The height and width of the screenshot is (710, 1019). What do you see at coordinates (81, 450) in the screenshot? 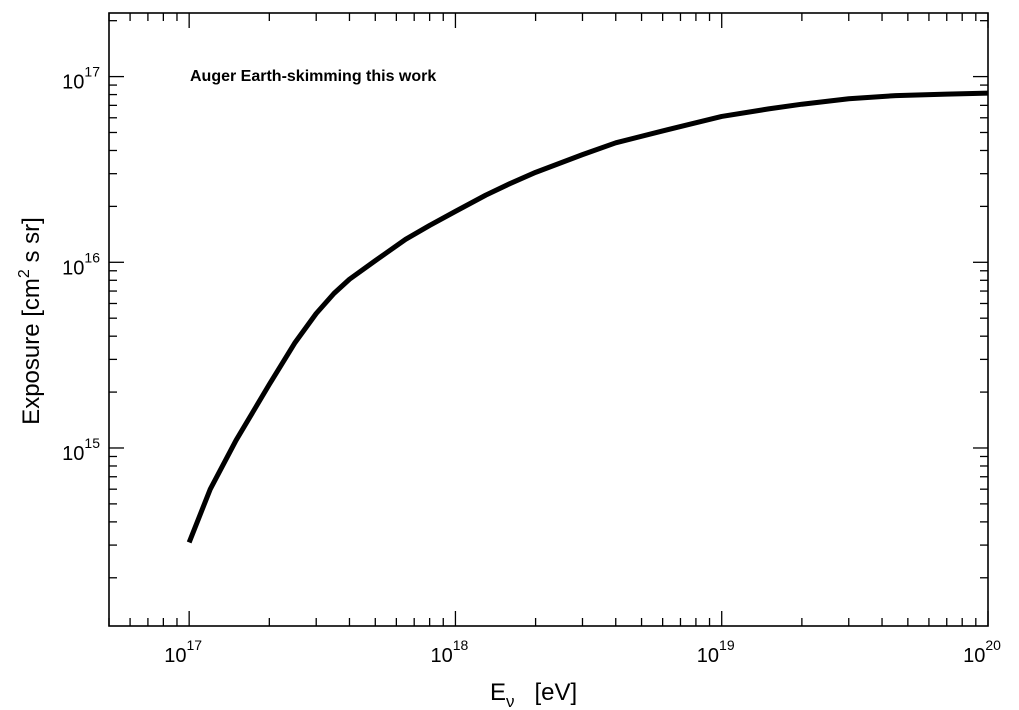
I see `y-tick-label: 1015` at bounding box center [81, 450].